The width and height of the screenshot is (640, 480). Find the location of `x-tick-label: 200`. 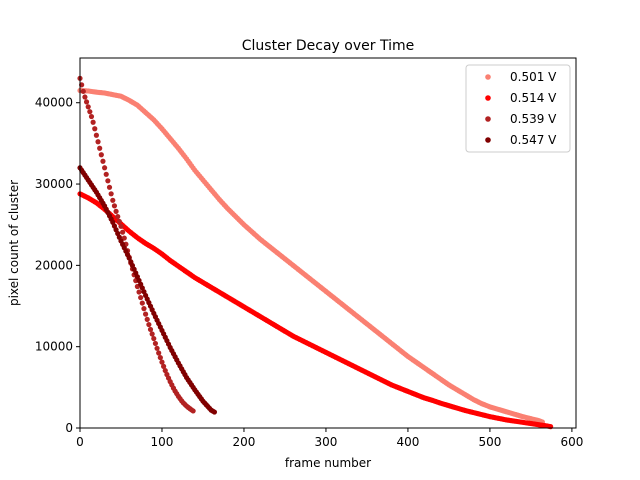

x-tick-label: 200 is located at coordinates (244, 442).